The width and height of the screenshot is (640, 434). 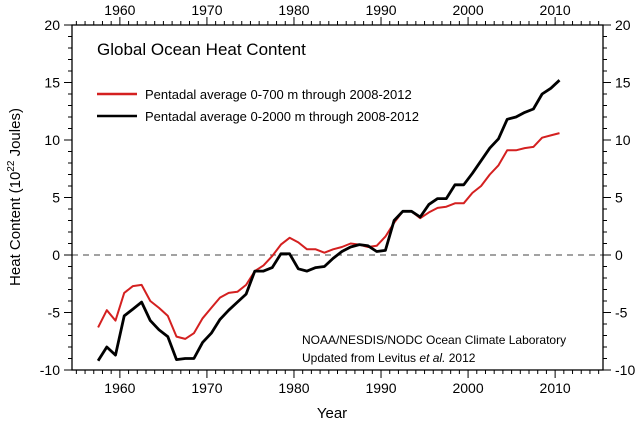 What do you see at coordinates (206, 10) in the screenshot?
I see `x-tick-label-top: 1970` at bounding box center [206, 10].